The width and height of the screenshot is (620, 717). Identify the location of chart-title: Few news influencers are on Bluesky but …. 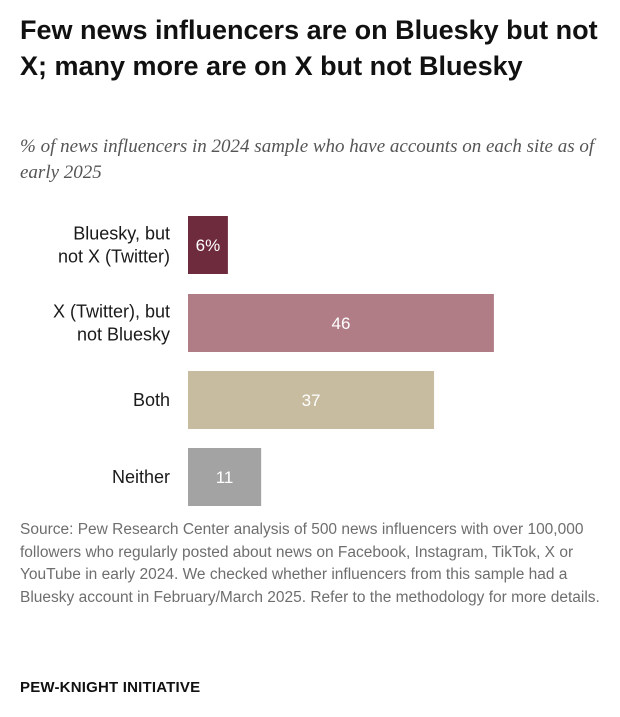
(309, 48).